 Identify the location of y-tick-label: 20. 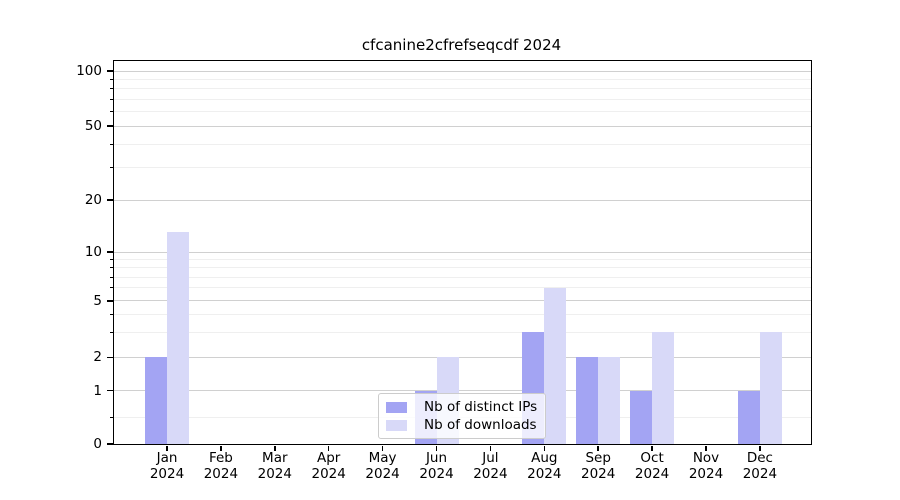
(93, 200).